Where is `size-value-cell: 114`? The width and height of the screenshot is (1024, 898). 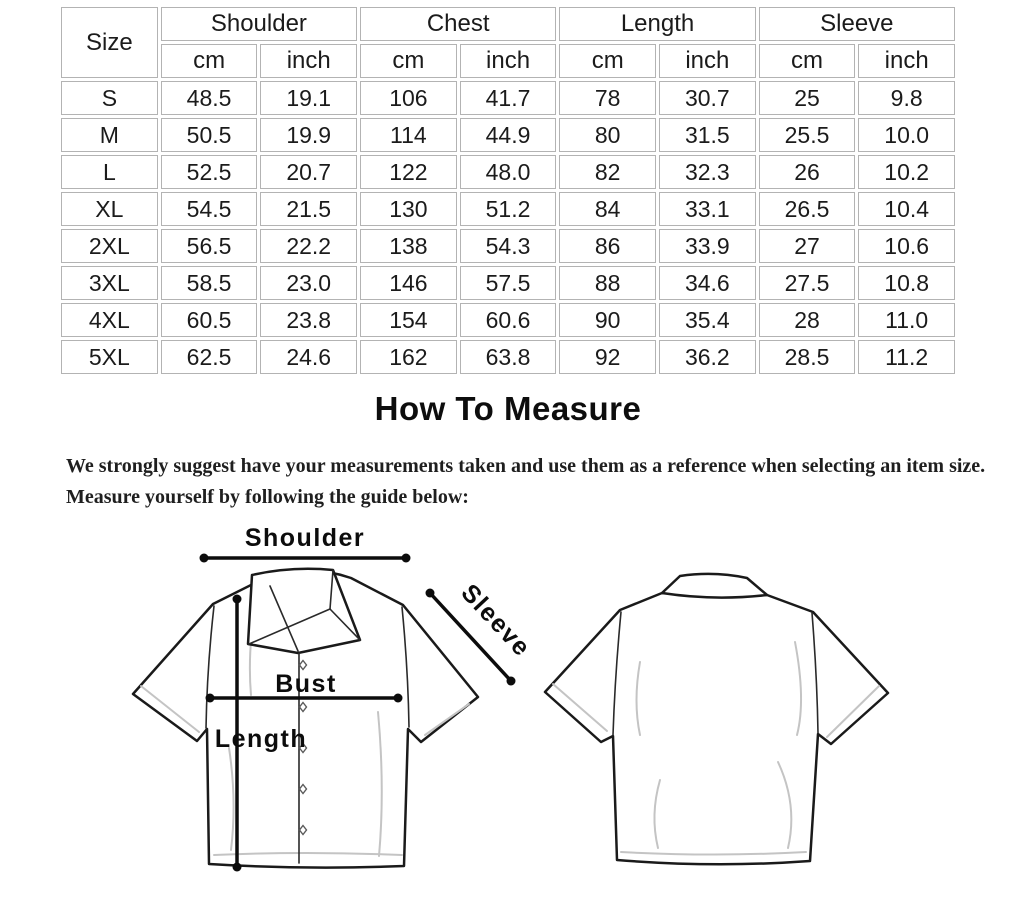 size-value-cell: 114 is located at coordinates (408, 135).